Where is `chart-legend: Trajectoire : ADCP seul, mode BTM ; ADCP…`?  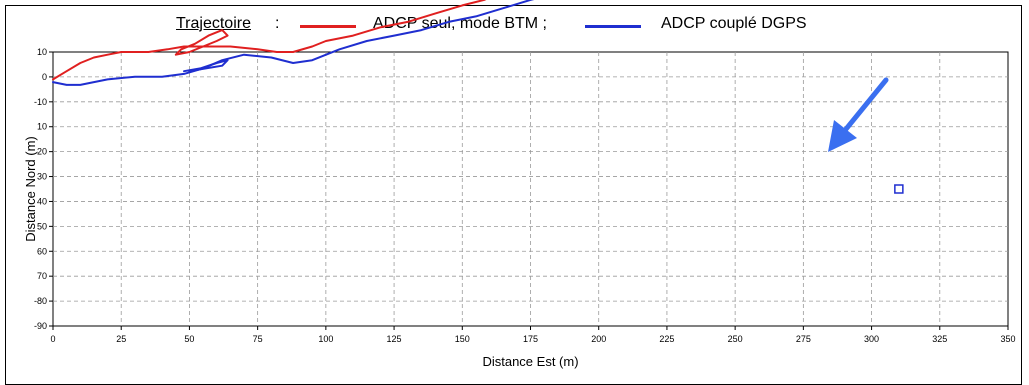
chart-legend: Trajectoire : ADCP seul, mode BTM ; ADCP… is located at coordinates (508, 22).